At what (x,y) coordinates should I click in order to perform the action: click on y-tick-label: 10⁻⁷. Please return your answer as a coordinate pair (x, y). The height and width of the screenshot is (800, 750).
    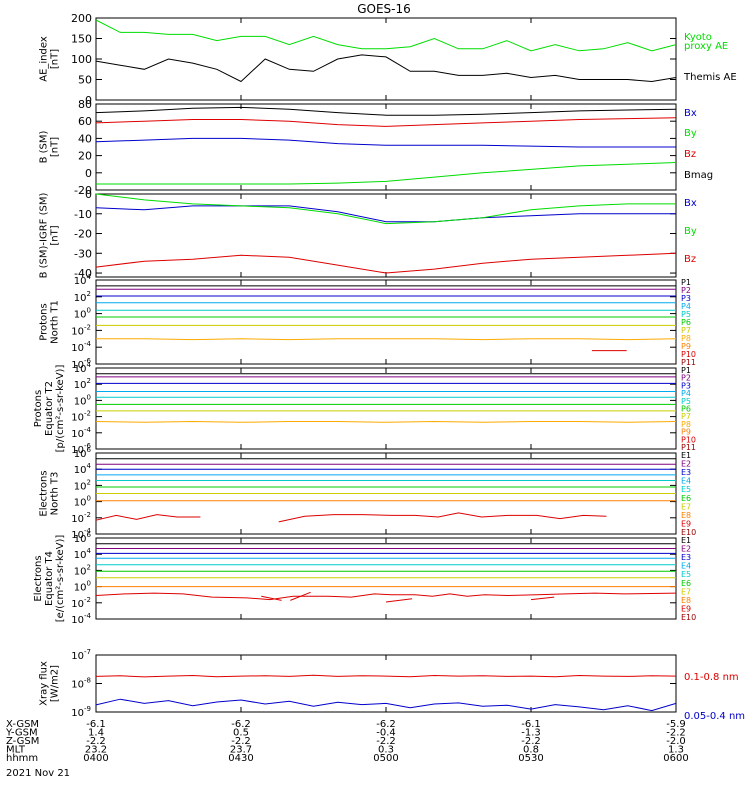
    Looking at the image, I should click on (81, 655).